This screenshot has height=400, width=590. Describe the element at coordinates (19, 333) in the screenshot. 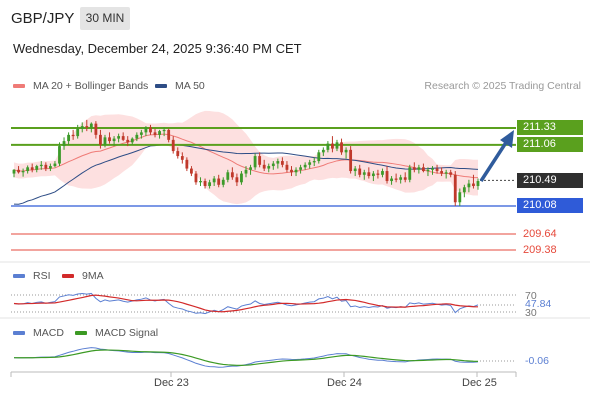

I see `macd-legend-swatch` at that location.